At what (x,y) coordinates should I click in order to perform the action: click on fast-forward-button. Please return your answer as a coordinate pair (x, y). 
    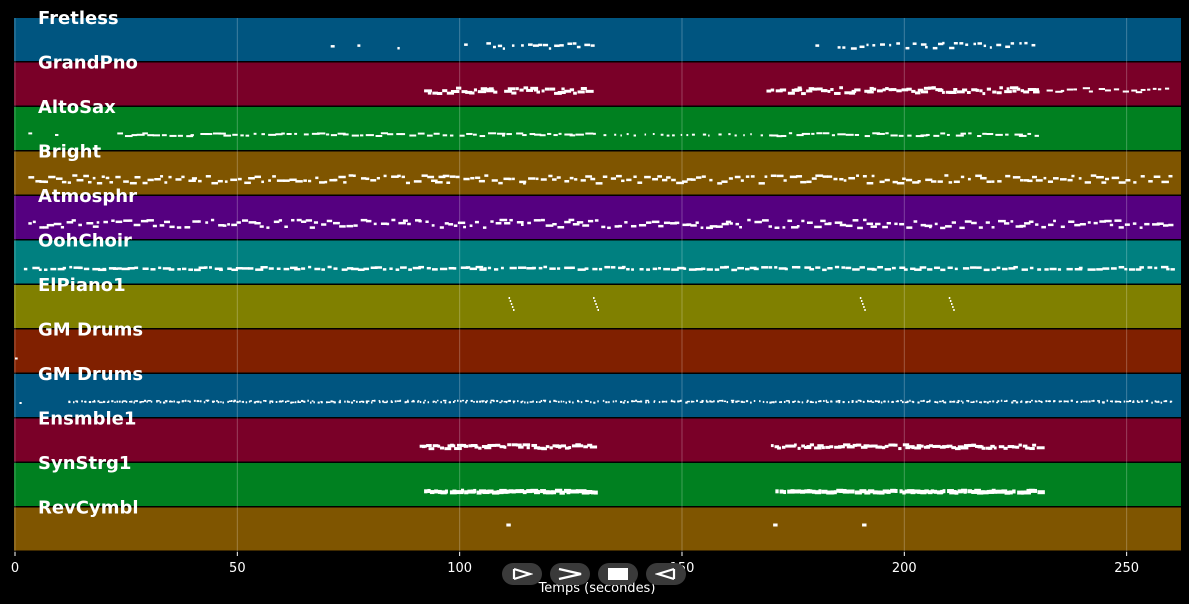
    Looking at the image, I should click on (570, 574).